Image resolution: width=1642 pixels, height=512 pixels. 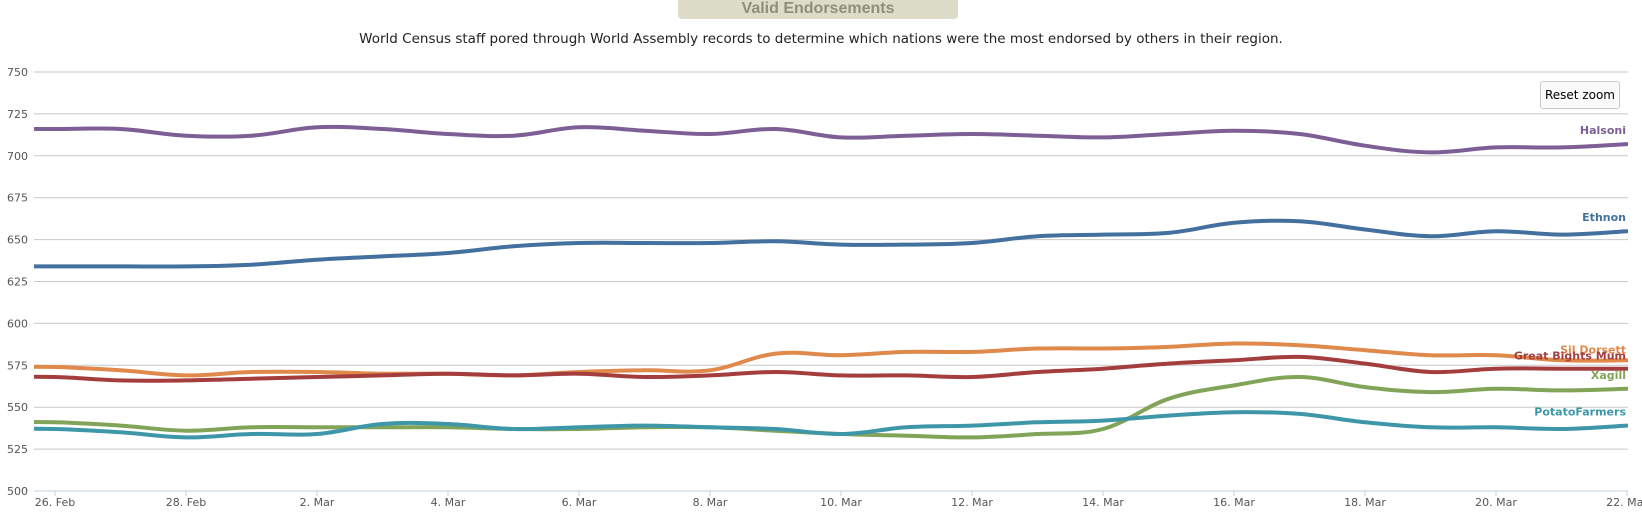 What do you see at coordinates (1624, 502) in the screenshot?
I see `x-tick-label: 22. Mar` at bounding box center [1624, 502].